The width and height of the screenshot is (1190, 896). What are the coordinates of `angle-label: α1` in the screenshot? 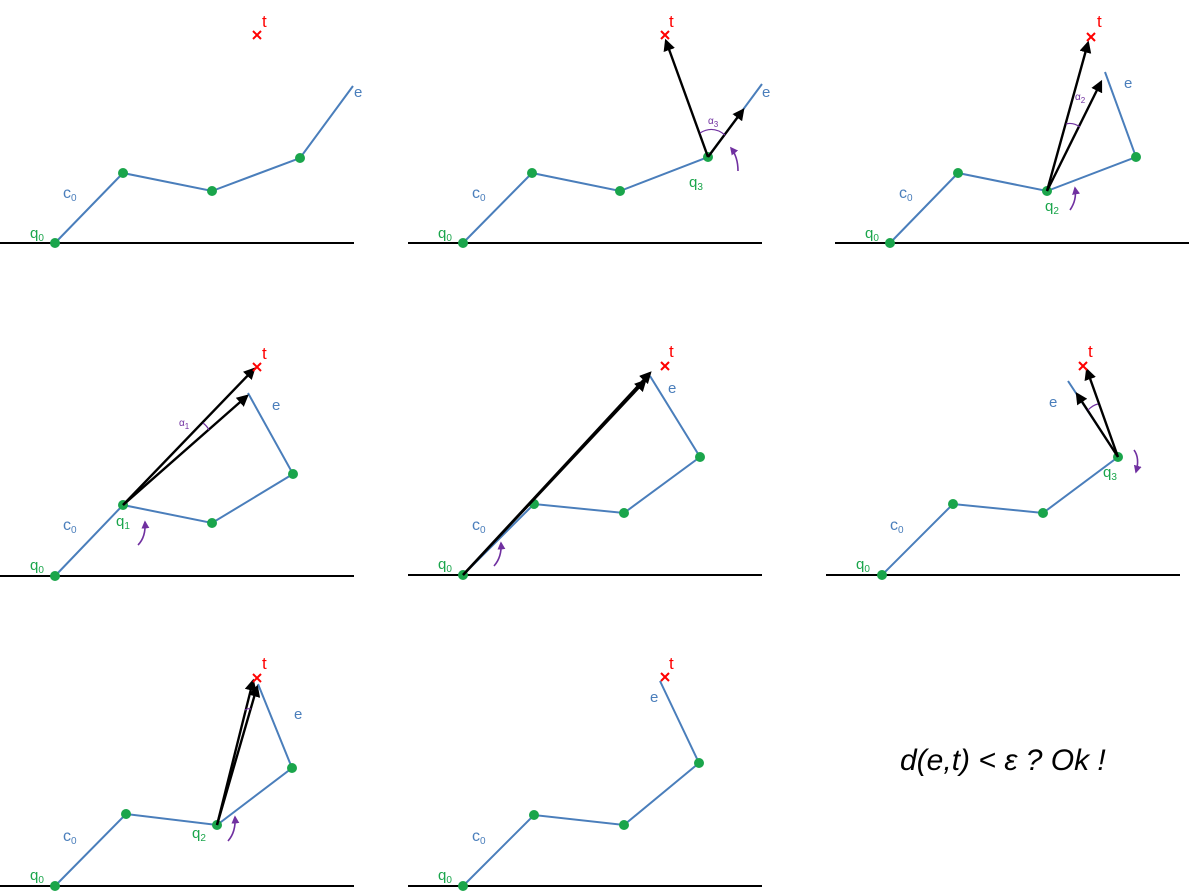 It's located at (184, 424).